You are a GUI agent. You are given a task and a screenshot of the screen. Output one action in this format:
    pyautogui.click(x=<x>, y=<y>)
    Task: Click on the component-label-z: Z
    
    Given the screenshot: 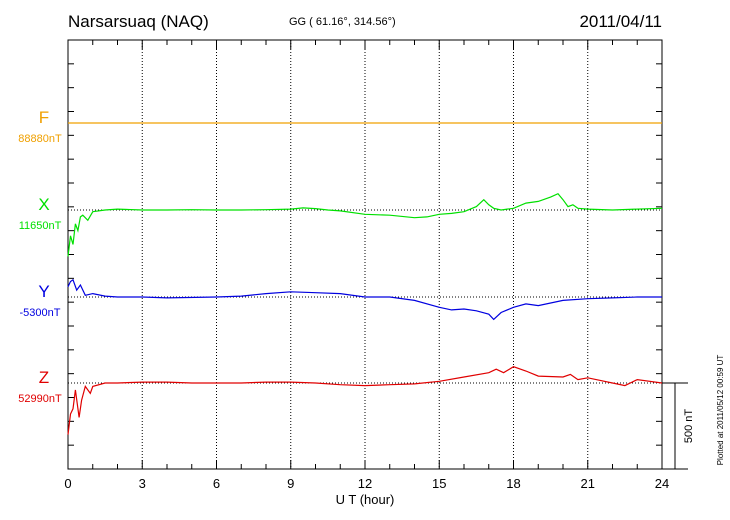 What is the action you would take?
    pyautogui.click(x=44, y=377)
    